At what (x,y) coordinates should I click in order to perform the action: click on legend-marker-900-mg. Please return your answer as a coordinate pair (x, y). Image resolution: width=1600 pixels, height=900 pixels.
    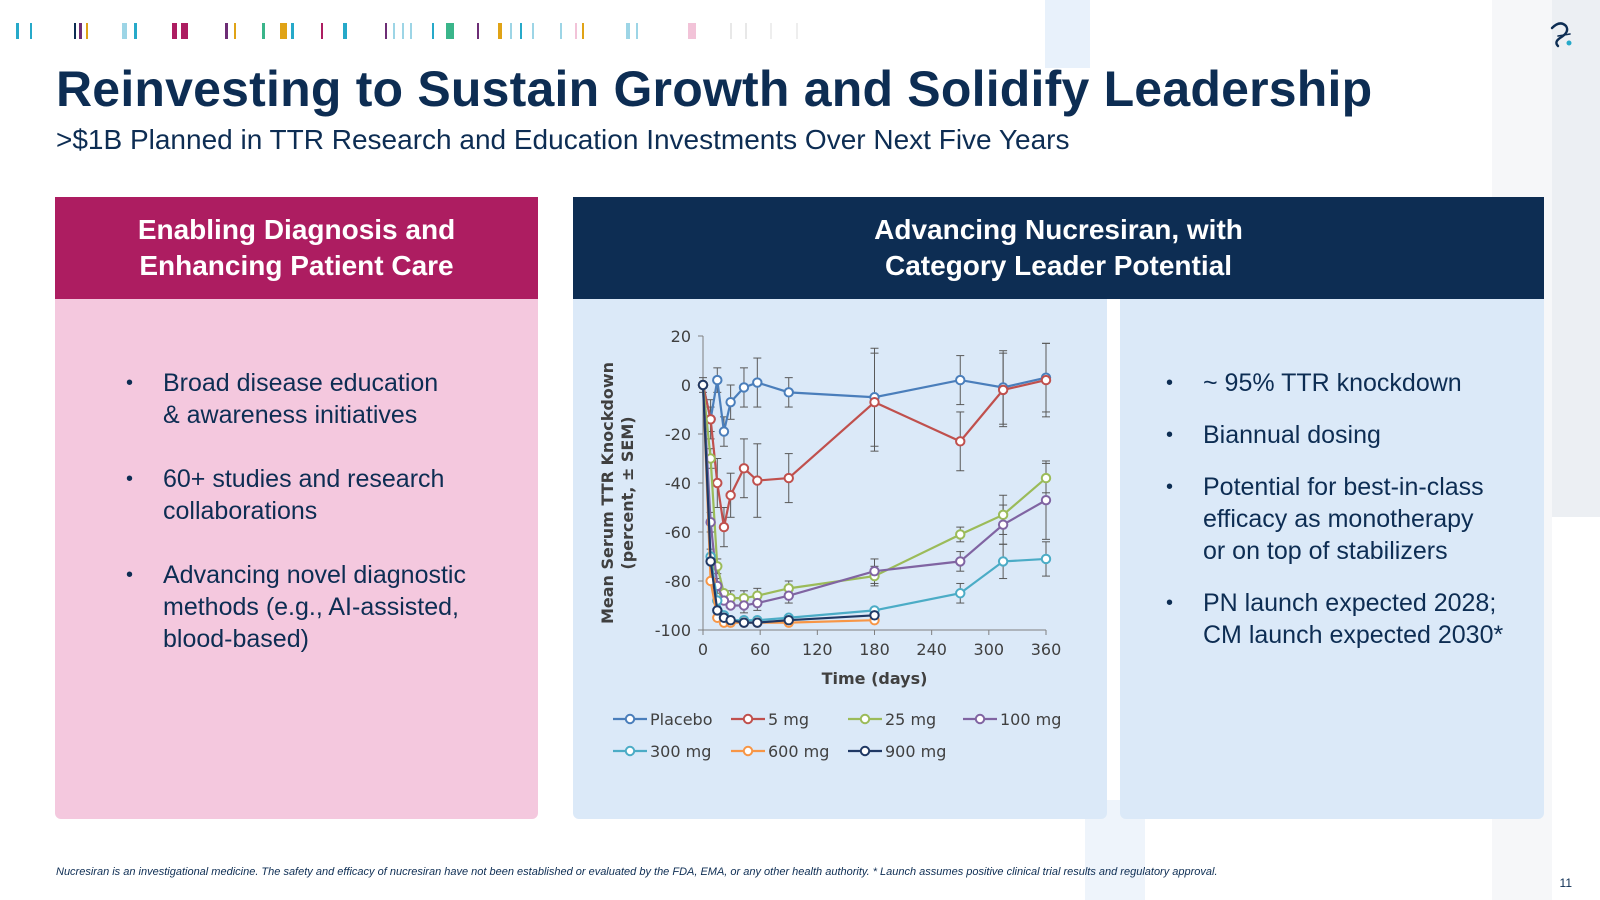
    Looking at the image, I should click on (865, 751).